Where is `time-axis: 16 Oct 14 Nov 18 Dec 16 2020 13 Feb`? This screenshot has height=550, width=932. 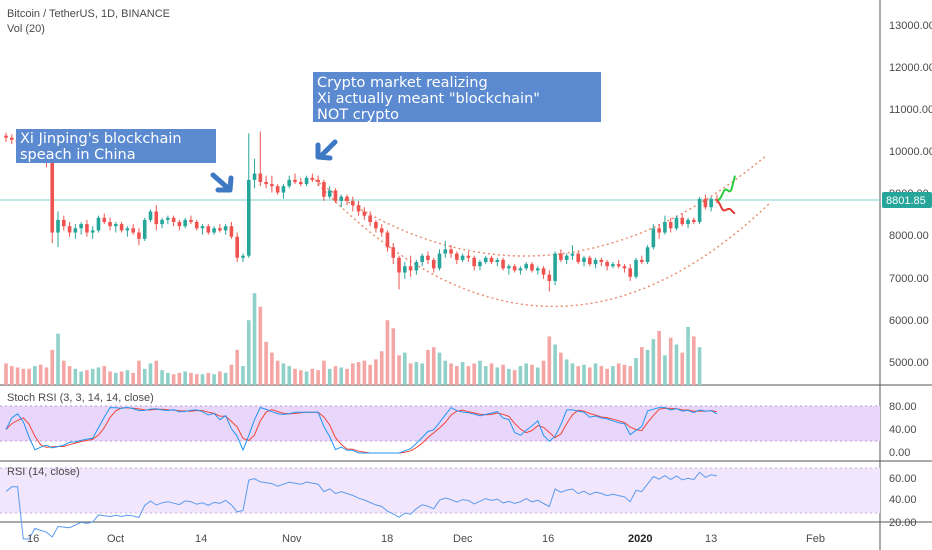 time-axis: 16 Oct 14 Nov 18 Dec 16 2020 13 Feb is located at coordinates (426, 539).